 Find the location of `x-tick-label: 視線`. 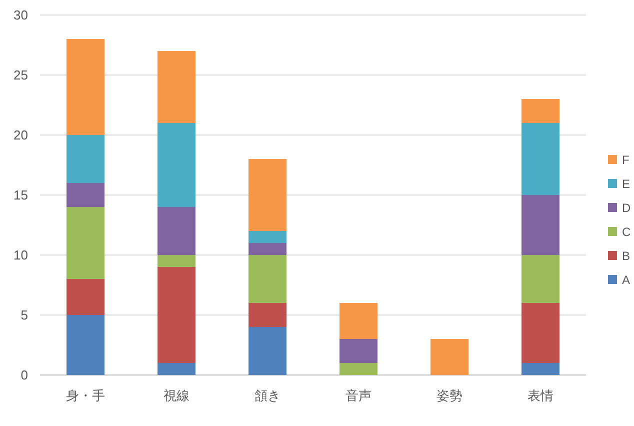

x-tick-label: 視線 is located at coordinates (177, 395).